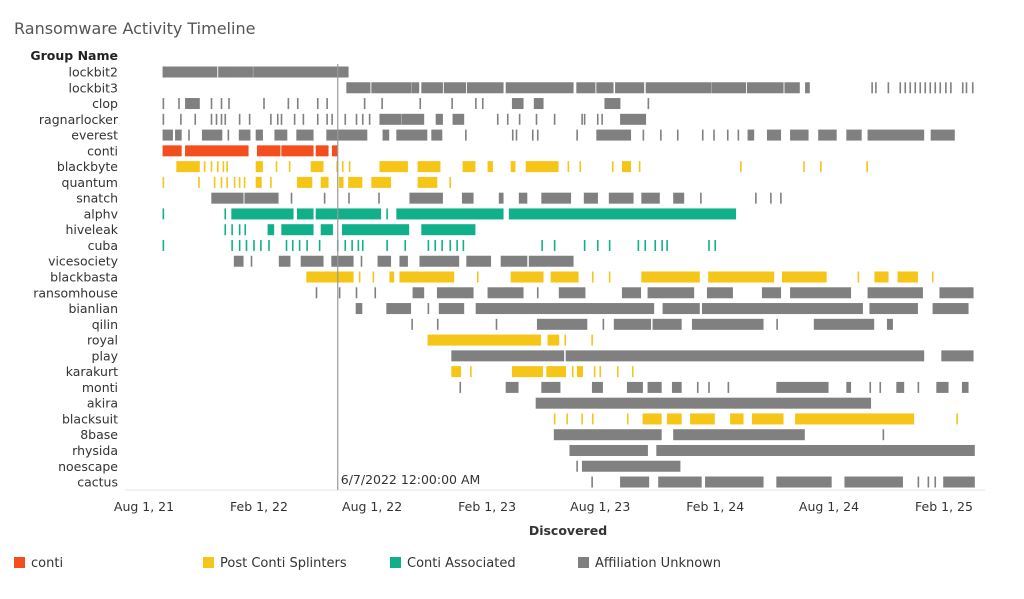  I want to click on row-label-play: play, so click(105, 355).